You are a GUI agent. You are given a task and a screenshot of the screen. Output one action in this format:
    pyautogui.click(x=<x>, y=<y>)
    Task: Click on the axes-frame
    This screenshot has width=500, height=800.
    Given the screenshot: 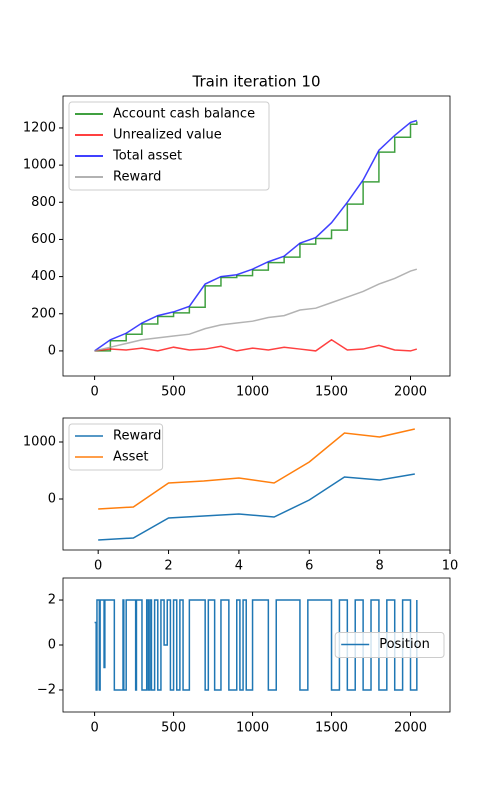 What is the action you would take?
    pyautogui.click(x=256, y=484)
    